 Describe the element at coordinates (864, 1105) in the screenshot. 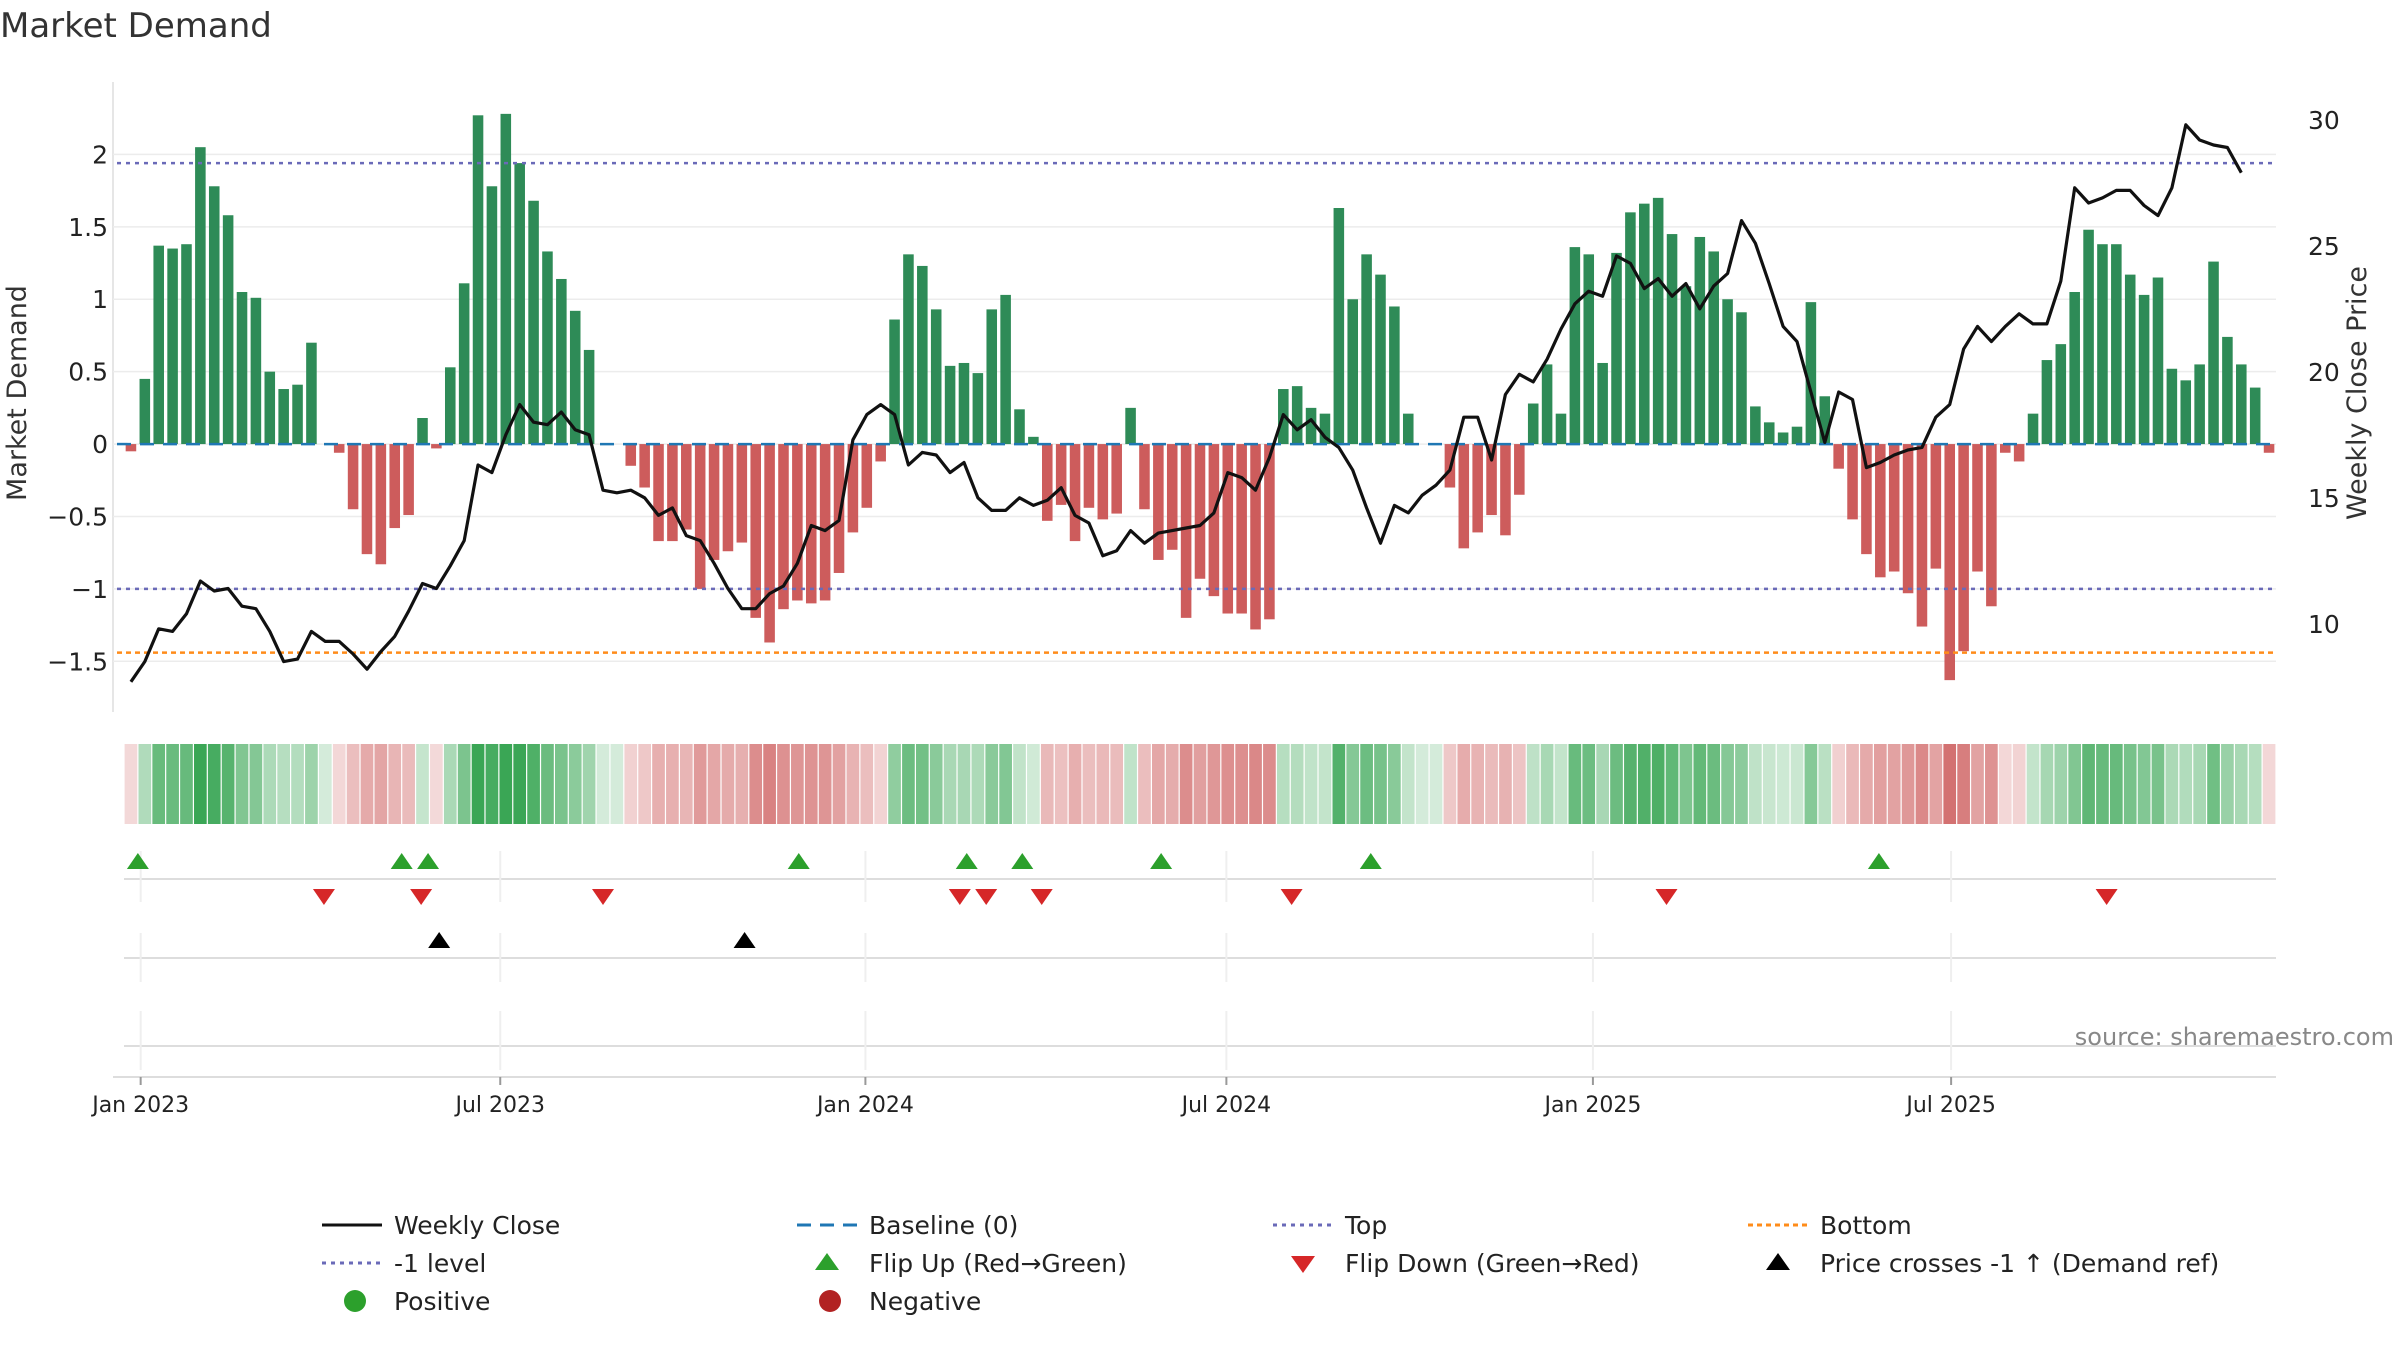

I see `x-tick-label: Jan 2024` at that location.